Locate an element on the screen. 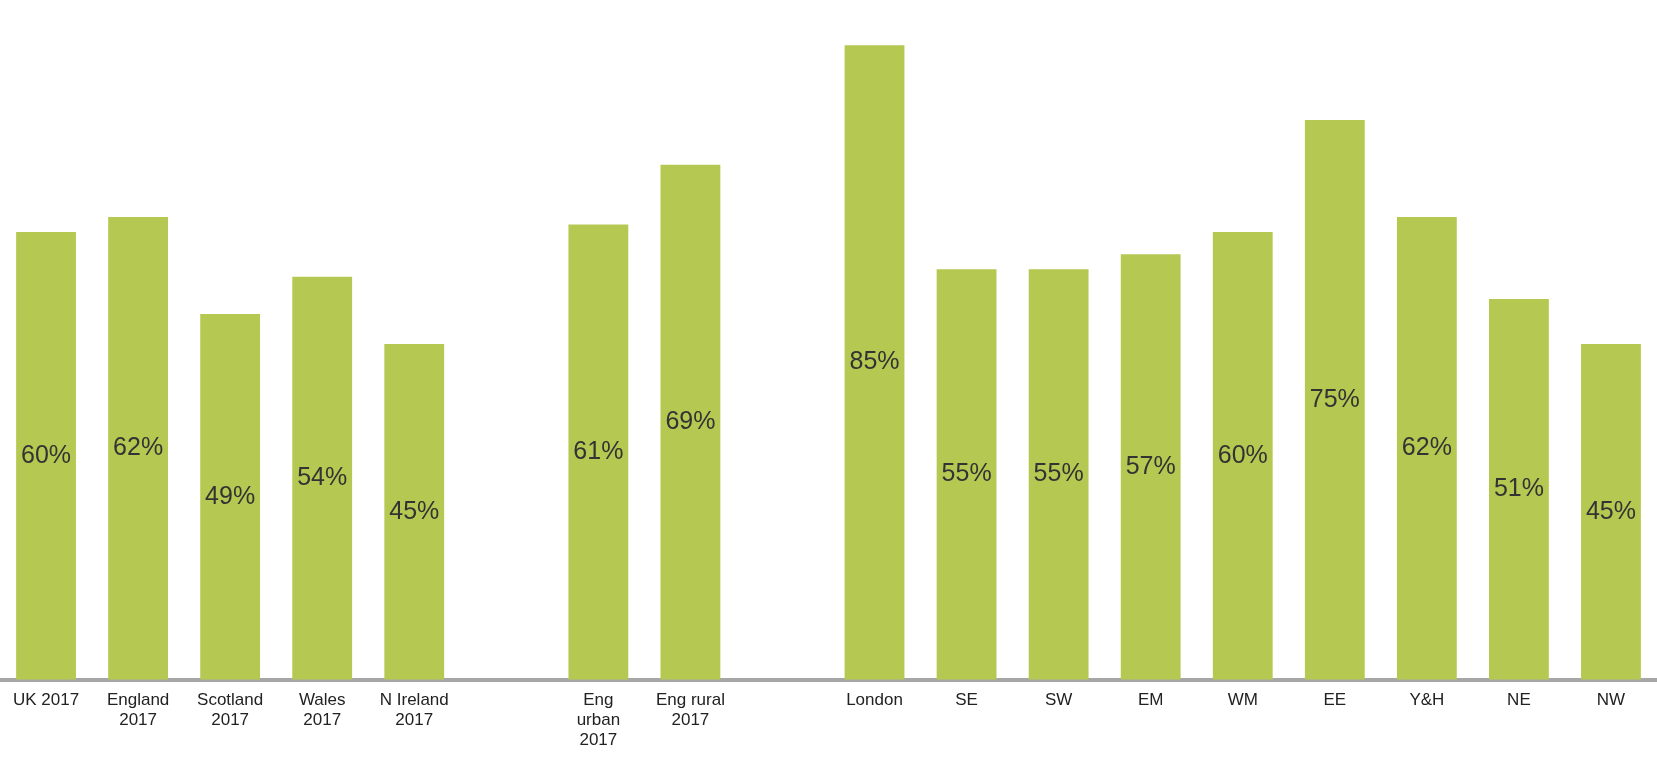 The height and width of the screenshot is (761, 1657). x-tick-label: Eng urban 2017 is located at coordinates (598, 719).